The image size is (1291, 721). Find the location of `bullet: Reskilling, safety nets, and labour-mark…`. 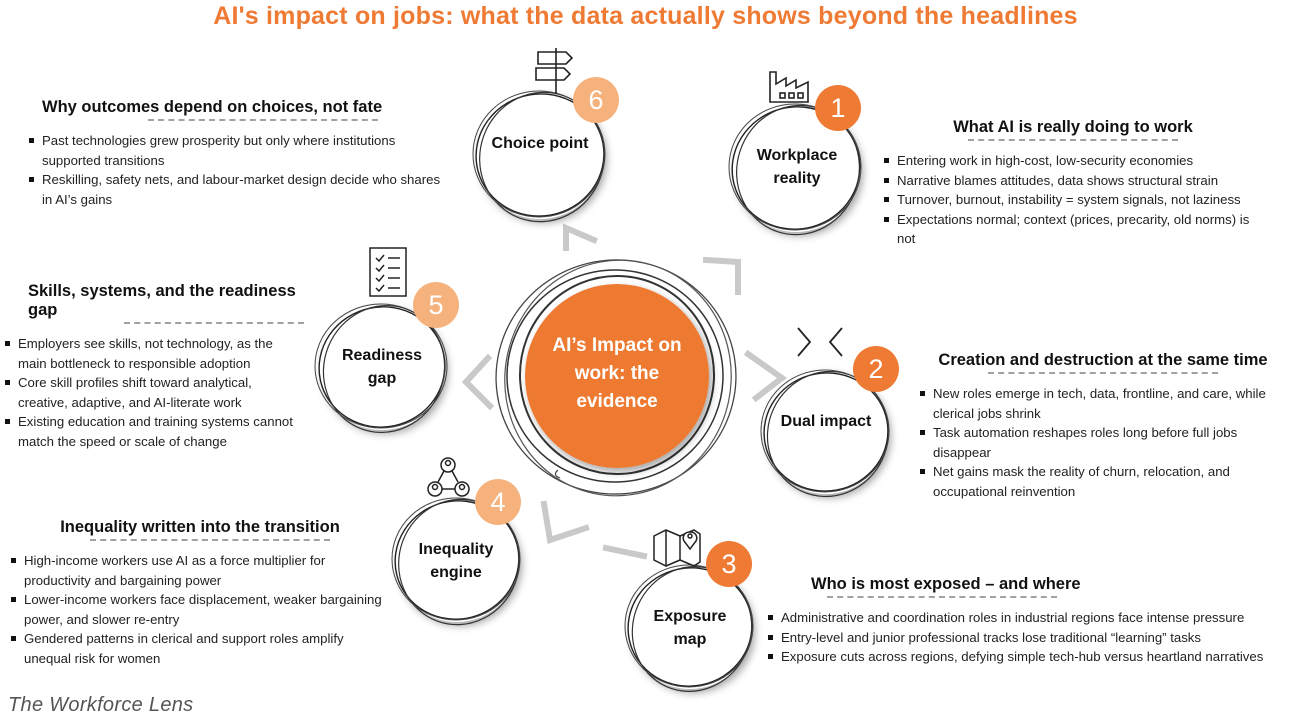

bullet: Reskilling, safety nets, and labour-mark… is located at coordinates (238, 189).